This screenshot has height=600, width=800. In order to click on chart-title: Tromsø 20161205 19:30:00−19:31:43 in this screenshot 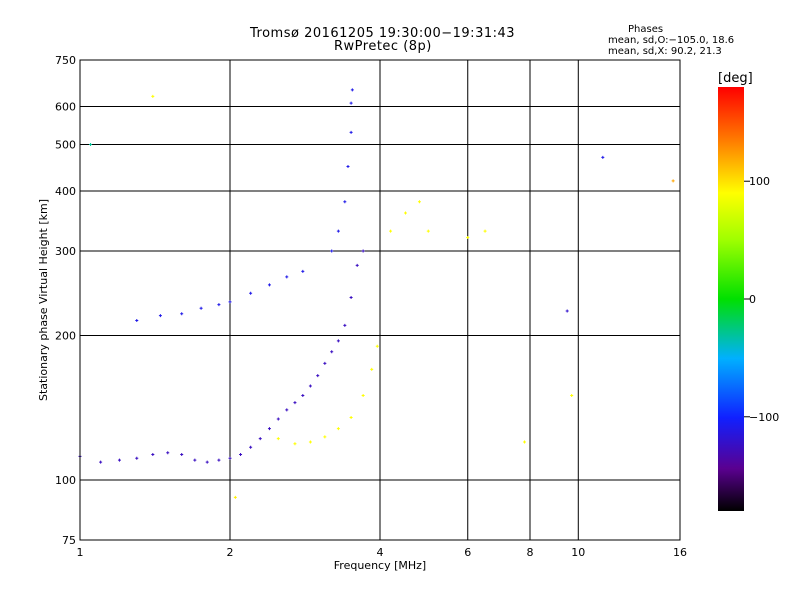, I will do `click(383, 33)`.